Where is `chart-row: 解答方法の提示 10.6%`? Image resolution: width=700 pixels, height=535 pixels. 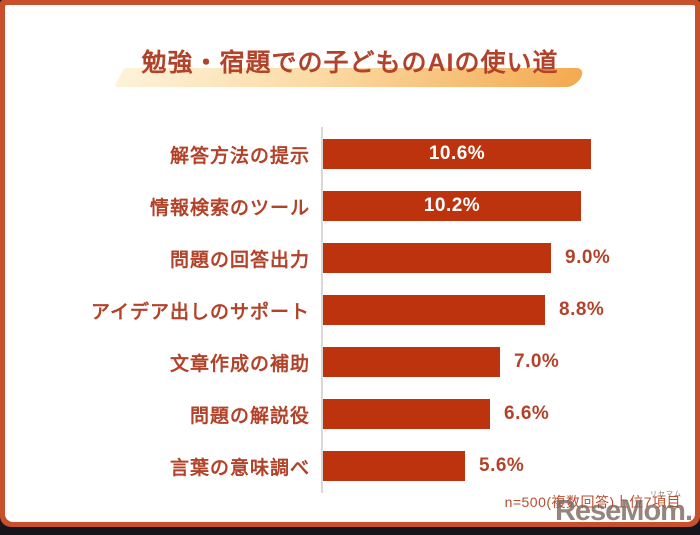 chart-row: 解答方法の提示 10.6% is located at coordinates (350, 154).